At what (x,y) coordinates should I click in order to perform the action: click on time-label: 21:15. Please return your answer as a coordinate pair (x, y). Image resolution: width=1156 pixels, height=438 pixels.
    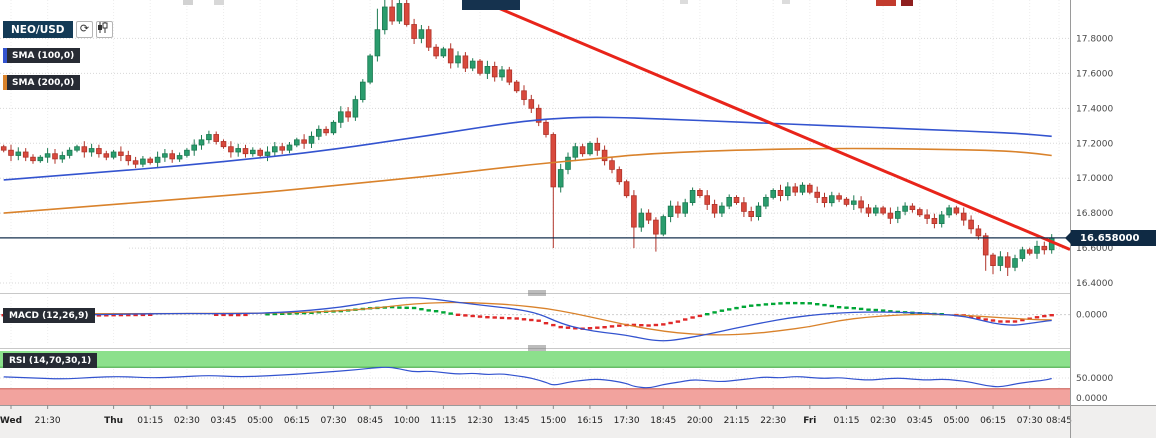
    Looking at the image, I should click on (737, 421).